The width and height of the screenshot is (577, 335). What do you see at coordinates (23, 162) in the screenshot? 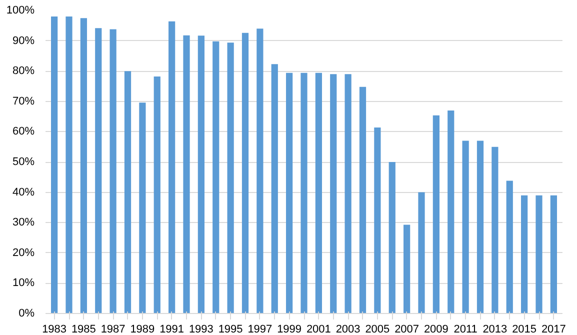
I see `y-tick-label: 50%` at bounding box center [23, 162].